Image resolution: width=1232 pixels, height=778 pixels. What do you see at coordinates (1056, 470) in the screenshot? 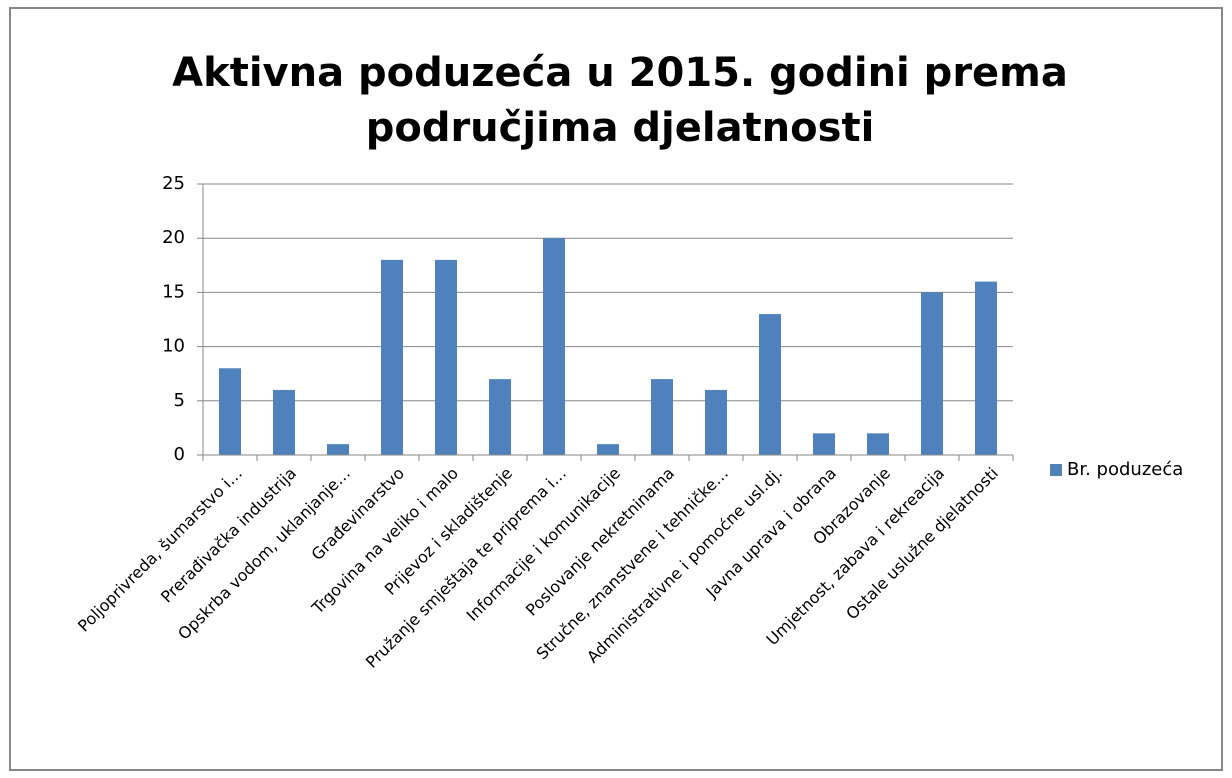
I see `legend-swatch` at bounding box center [1056, 470].